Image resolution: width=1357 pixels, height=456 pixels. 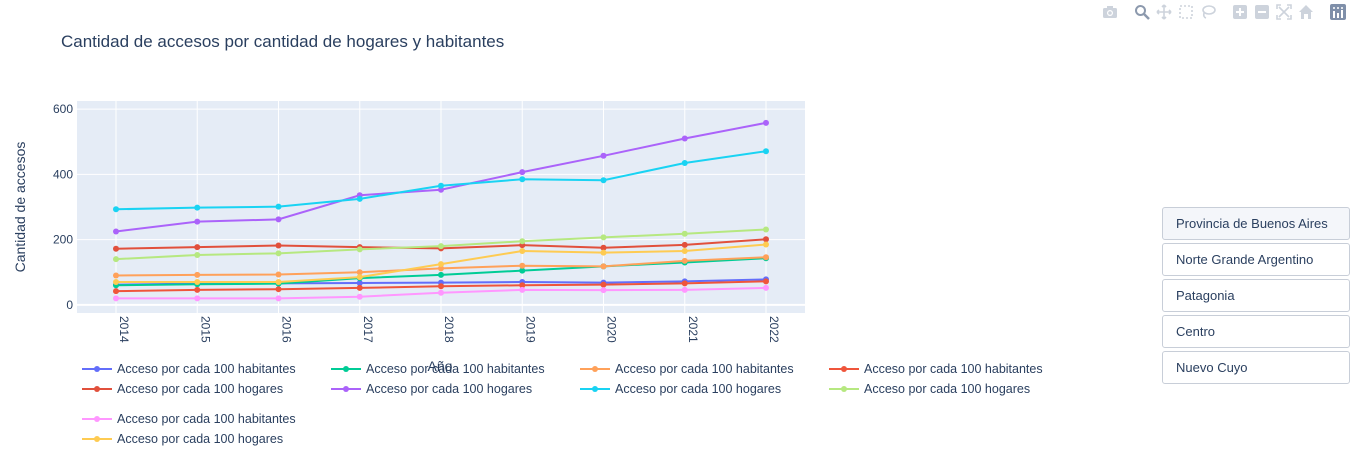 What do you see at coordinates (1256, 367) in the screenshot?
I see `region-button: Nuevo Cuyo` at bounding box center [1256, 367].